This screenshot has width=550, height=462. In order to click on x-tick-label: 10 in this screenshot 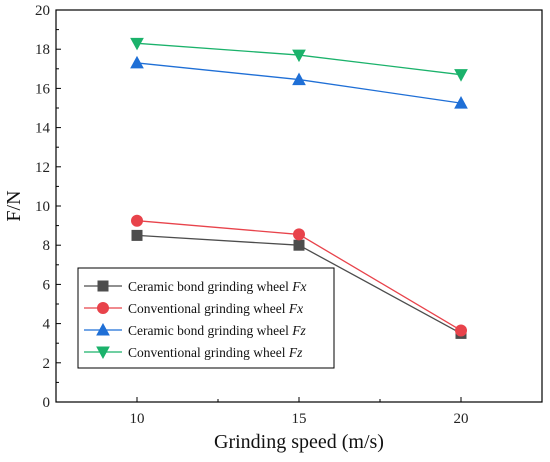, I will do `click(137, 419)`.